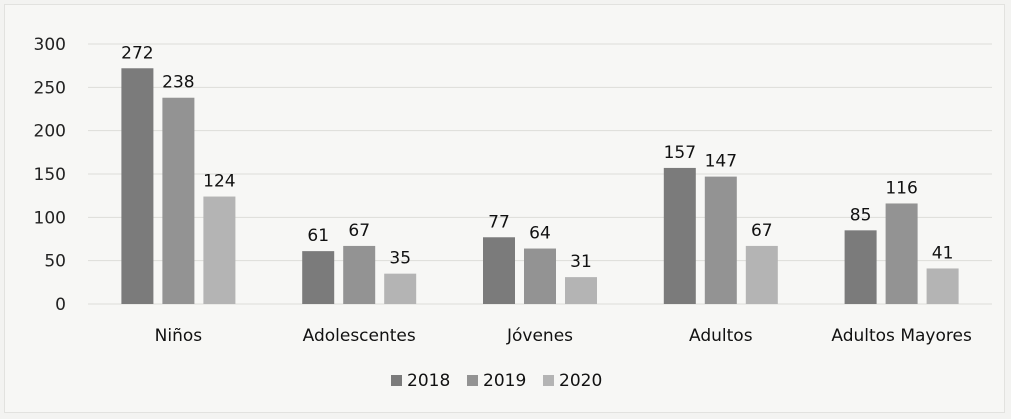 The height and width of the screenshot is (419, 1011). I want to click on data-label: 61, so click(318, 236).